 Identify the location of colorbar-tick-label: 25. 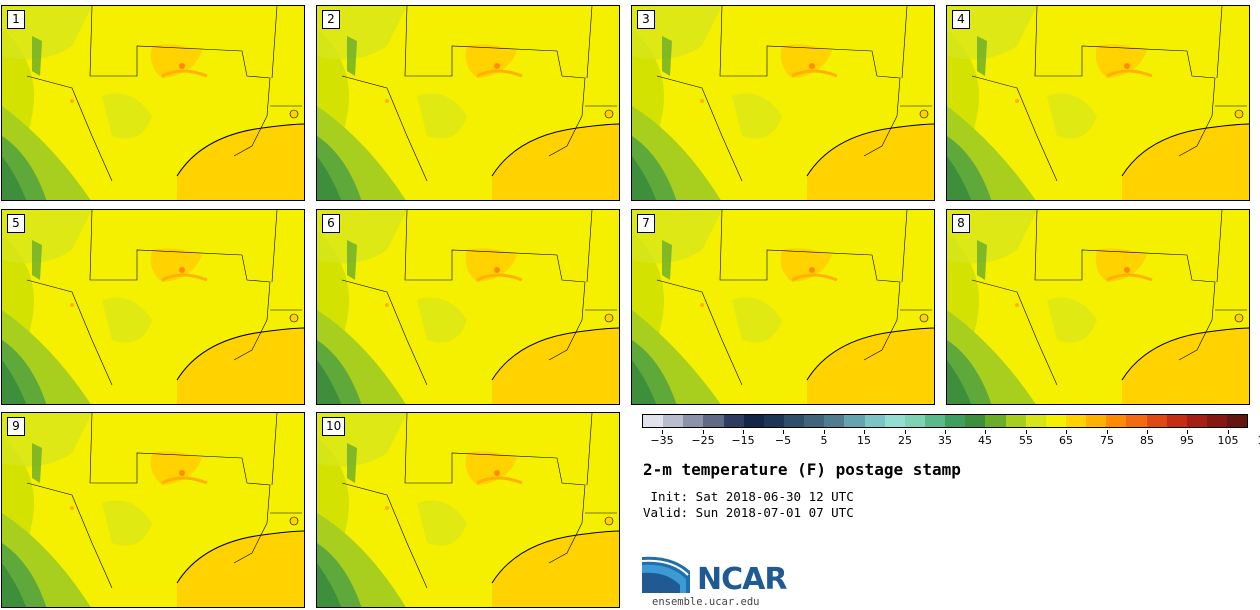
(905, 440).